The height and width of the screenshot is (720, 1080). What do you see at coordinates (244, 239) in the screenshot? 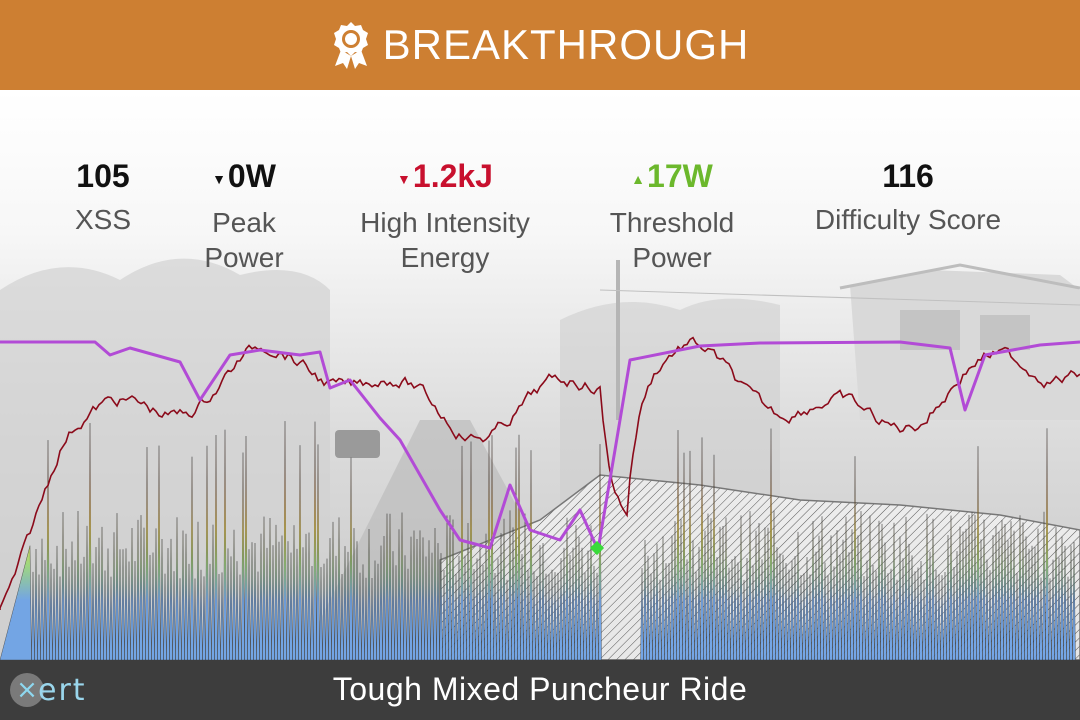
I see `stat-label: Peak Power` at bounding box center [244, 239].